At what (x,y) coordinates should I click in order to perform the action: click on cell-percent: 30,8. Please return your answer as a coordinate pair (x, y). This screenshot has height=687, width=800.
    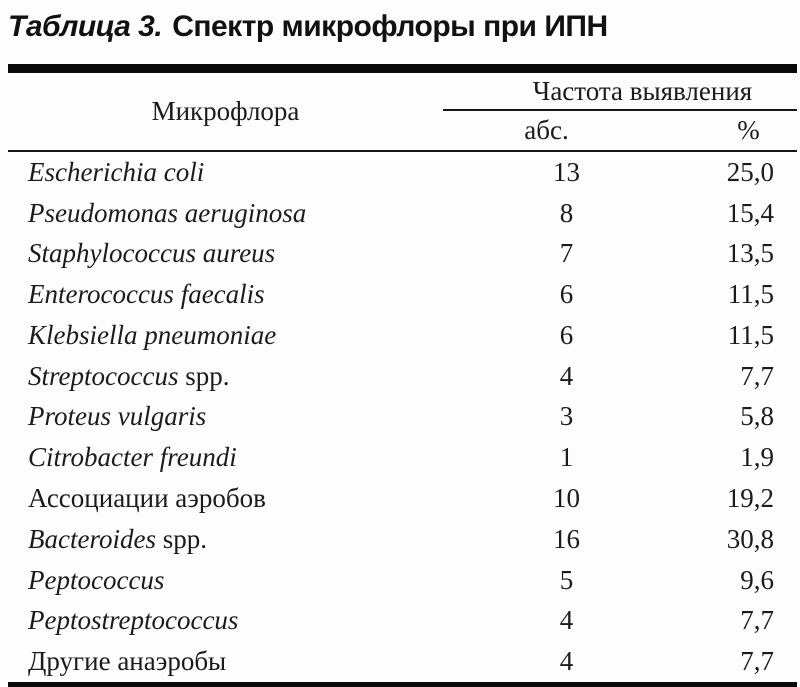
    Looking at the image, I should click on (750, 538).